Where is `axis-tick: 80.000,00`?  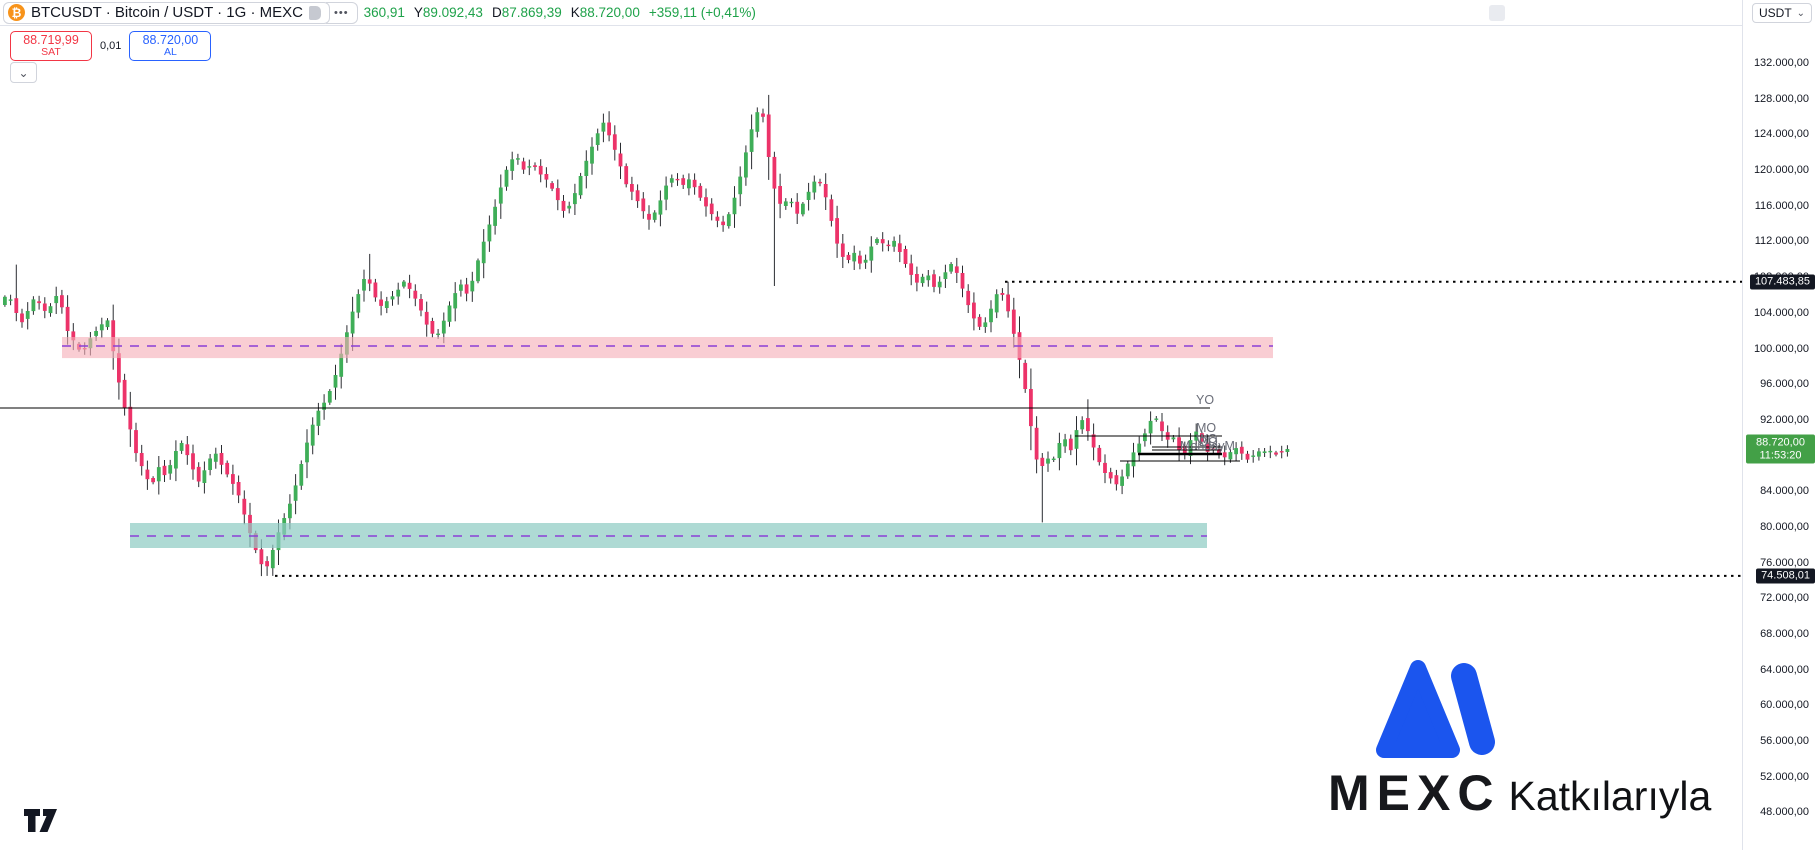 axis-tick: 80.000,00 is located at coordinates (1784, 526).